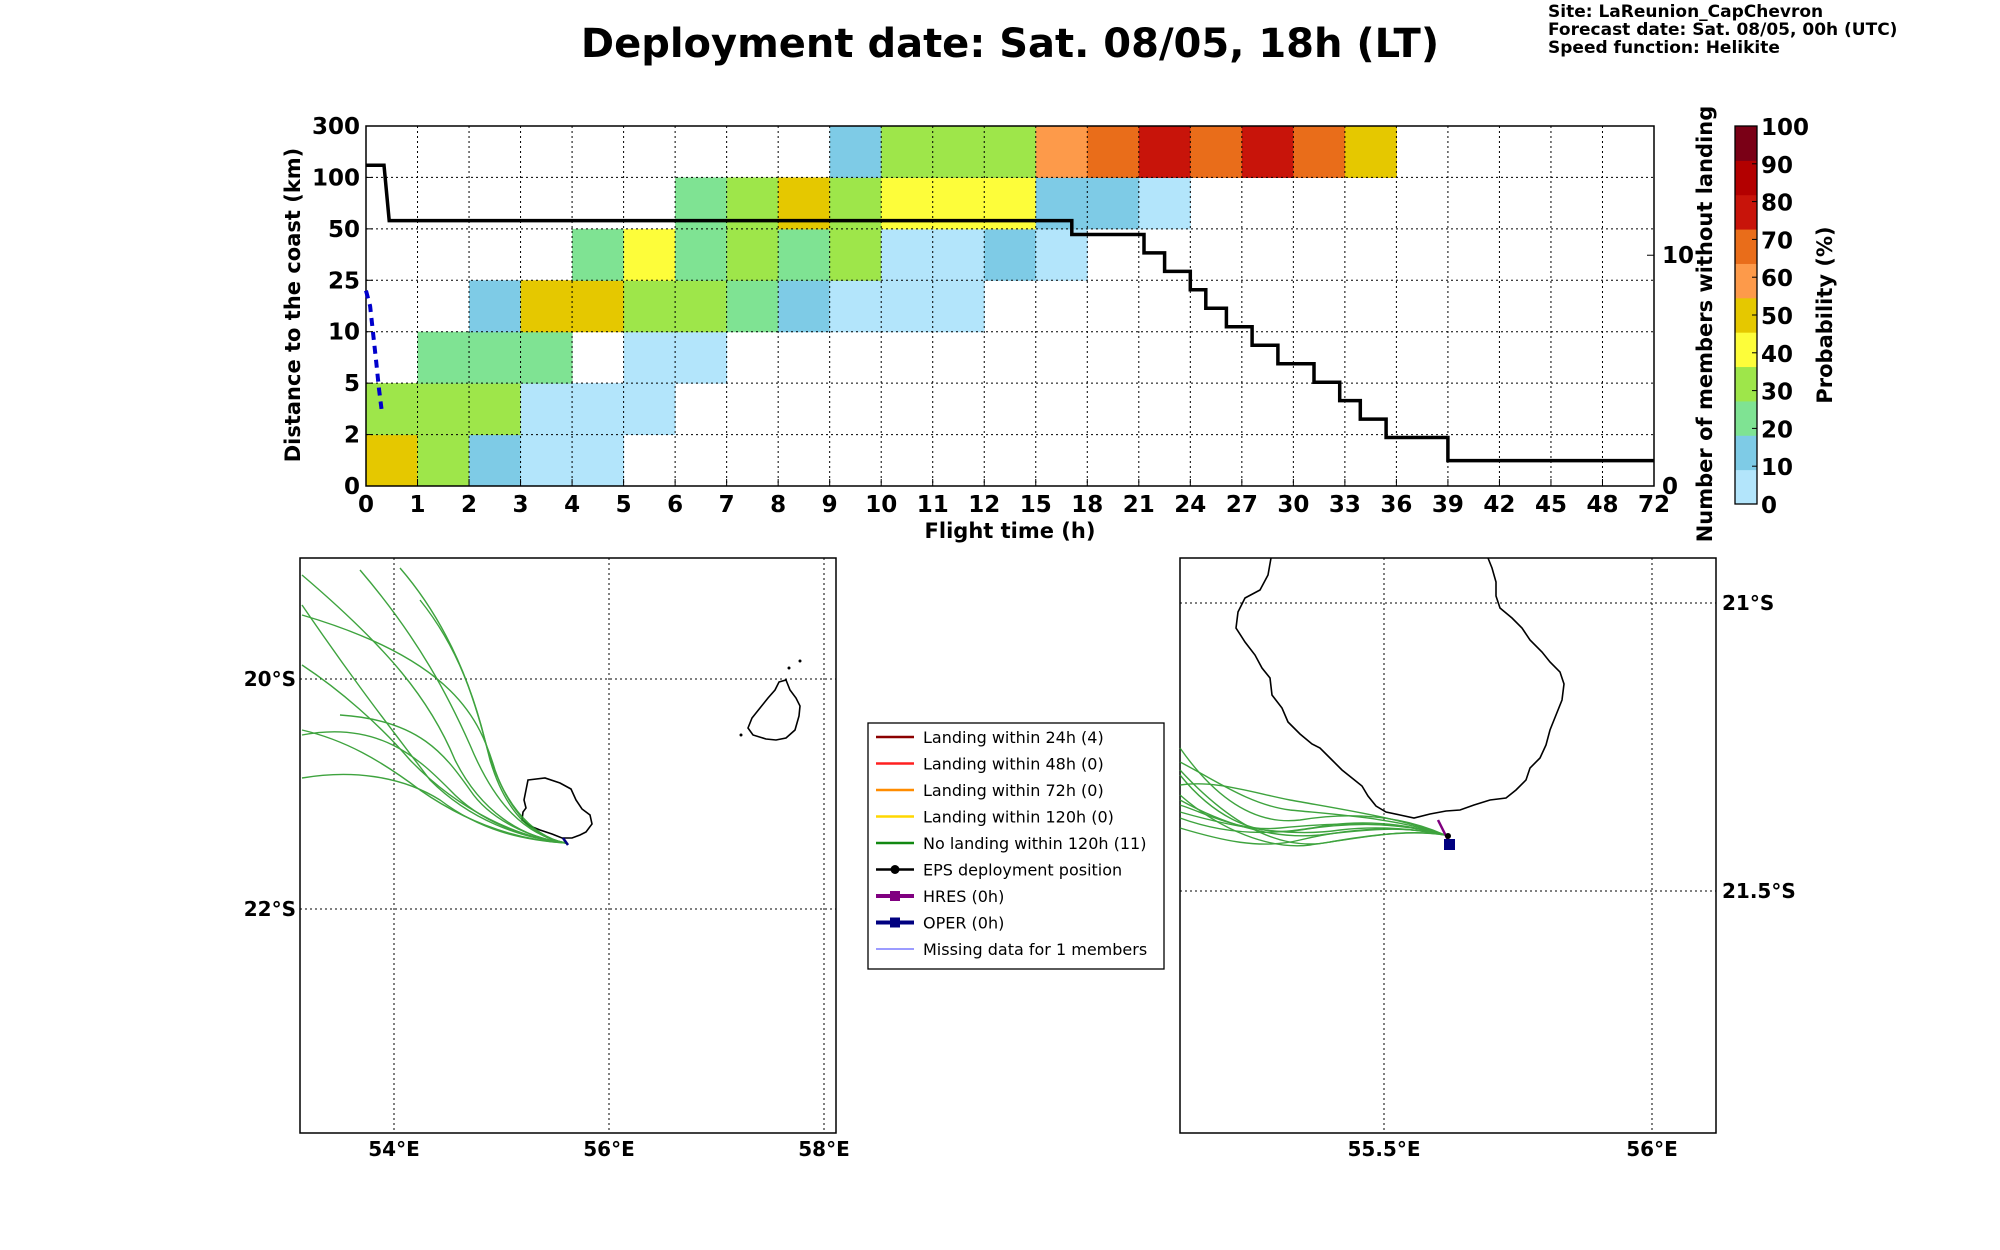 This screenshot has width=2000, height=1250. I want to click on colorbar-tick-label: 50, so click(1777, 317).